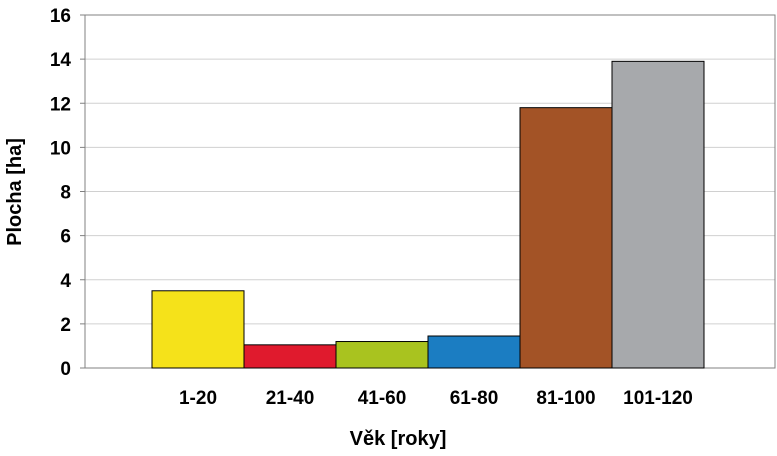  I want to click on y-tick-label: 16, so click(60, 16).